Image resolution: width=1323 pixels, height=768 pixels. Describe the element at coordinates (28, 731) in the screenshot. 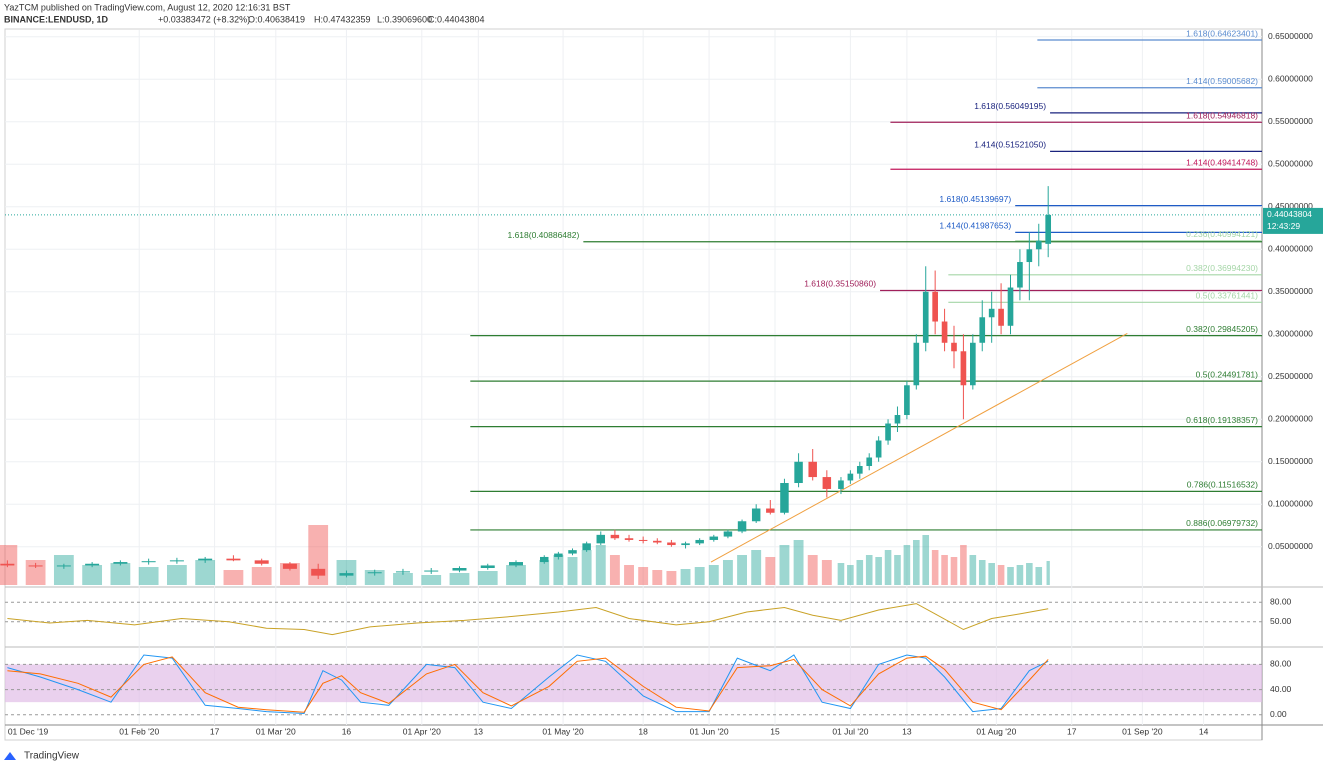

I see `x-start-label: 01 Dec '19` at that location.